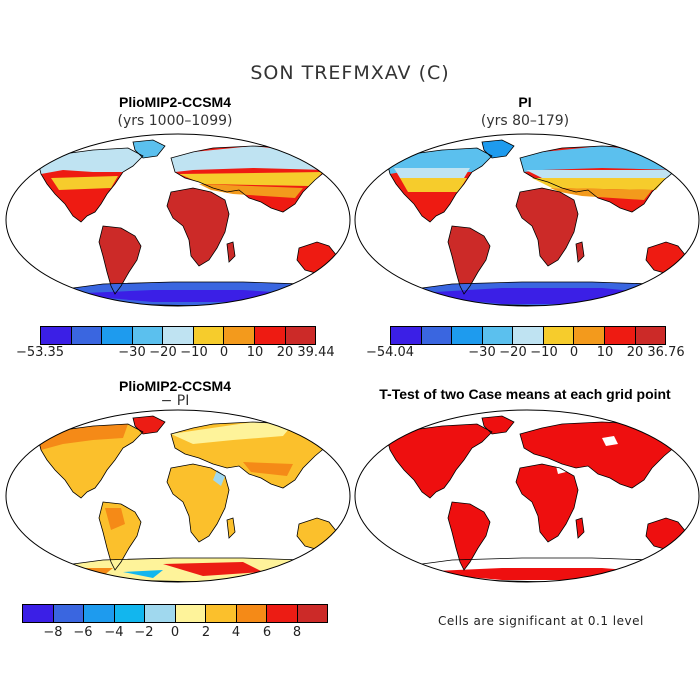 This screenshot has height=700, width=700. I want to click on colorbar-pi-labels: −54.04 −30 −20 −10 0 10 20 36.76, so click(525, 353).